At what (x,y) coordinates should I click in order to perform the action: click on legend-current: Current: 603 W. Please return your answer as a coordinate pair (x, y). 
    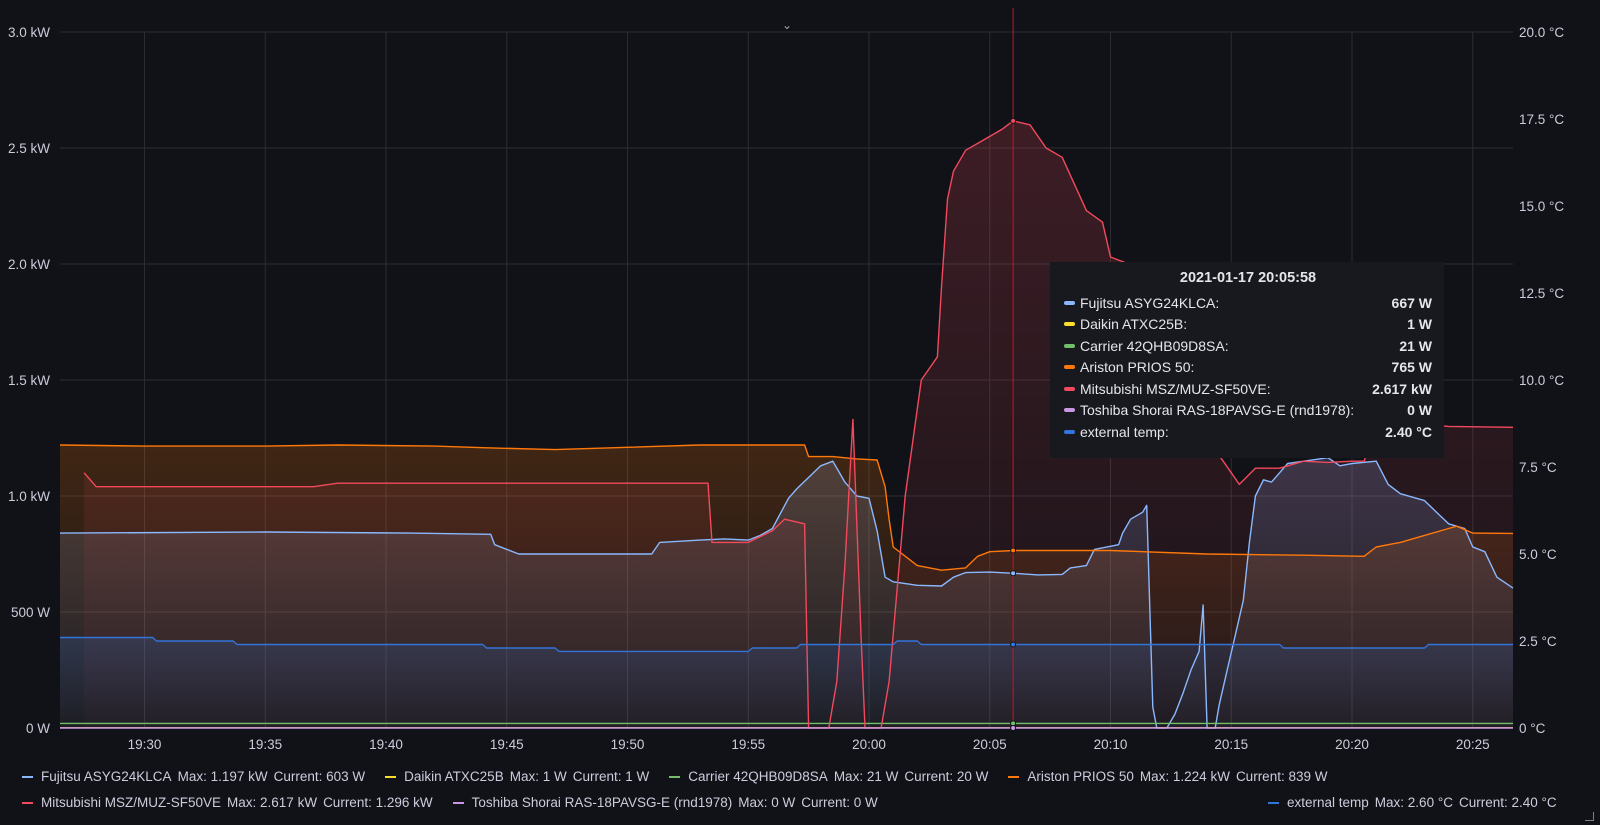
    Looking at the image, I should click on (319, 776).